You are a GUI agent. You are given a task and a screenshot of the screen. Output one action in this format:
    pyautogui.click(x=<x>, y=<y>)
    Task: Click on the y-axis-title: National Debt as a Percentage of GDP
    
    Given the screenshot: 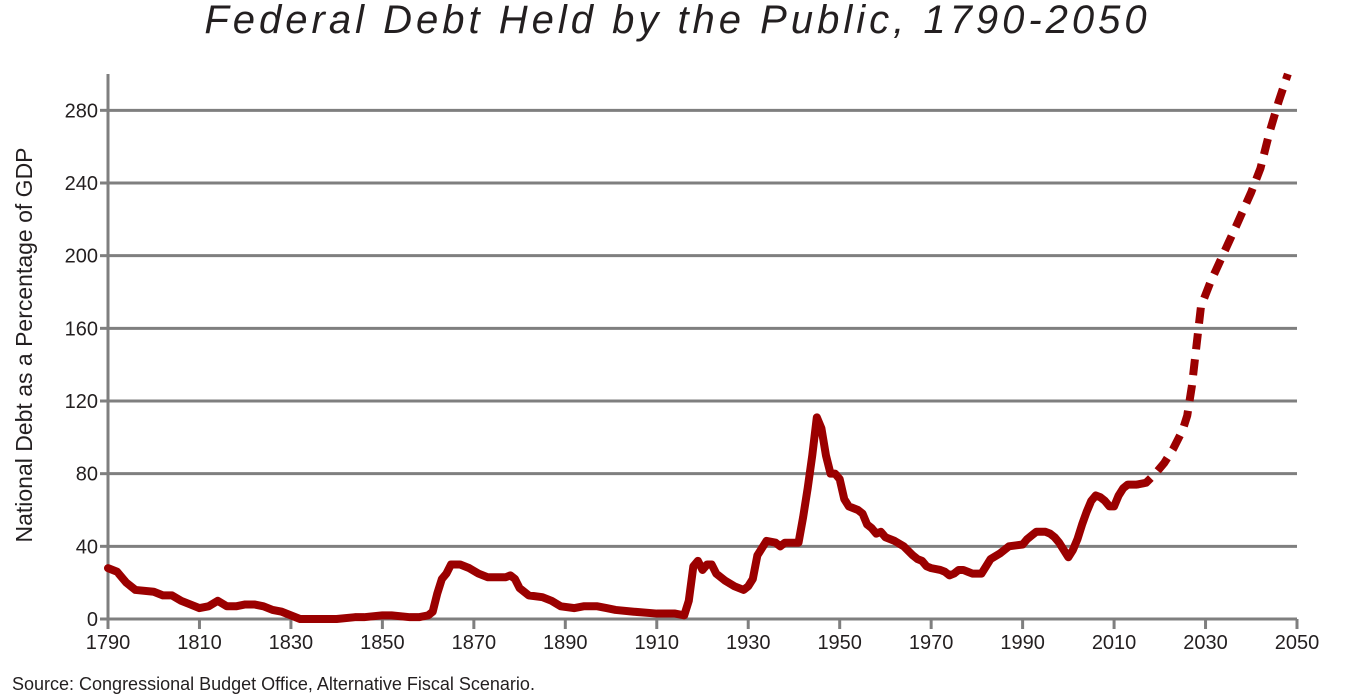 What is the action you would take?
    pyautogui.click(x=24, y=344)
    